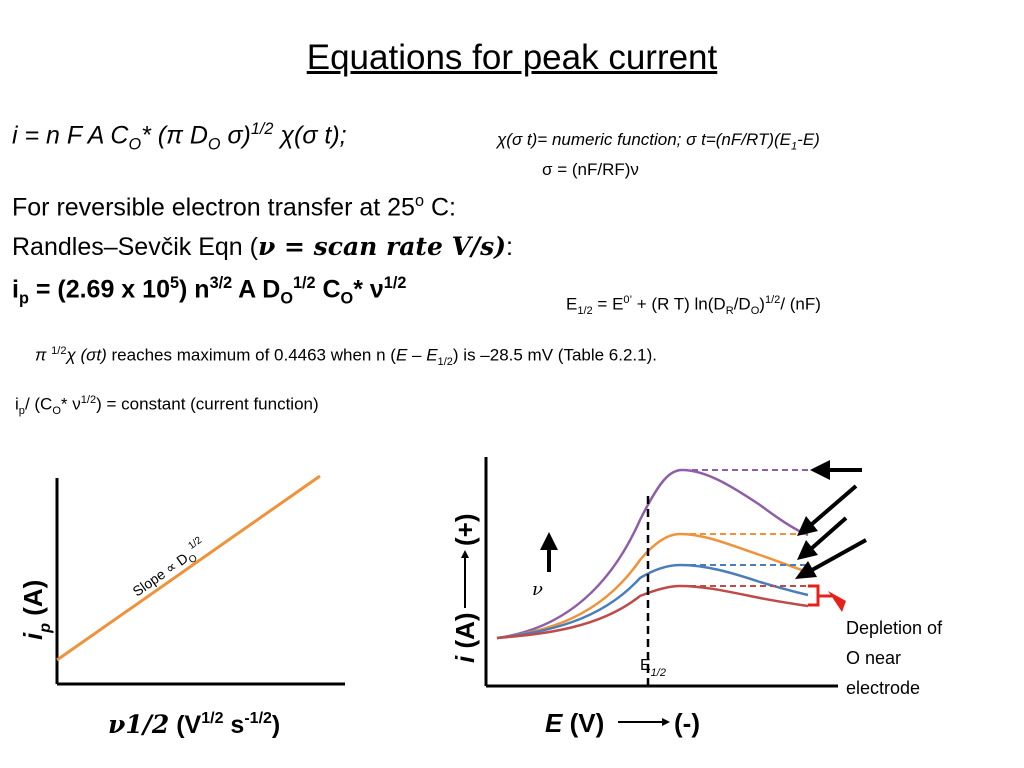  I want to click on left-plot: Slope ∝ DO1/2 ip (A) ν1/2 (V1/2 s-1/2), so click(181, 606).